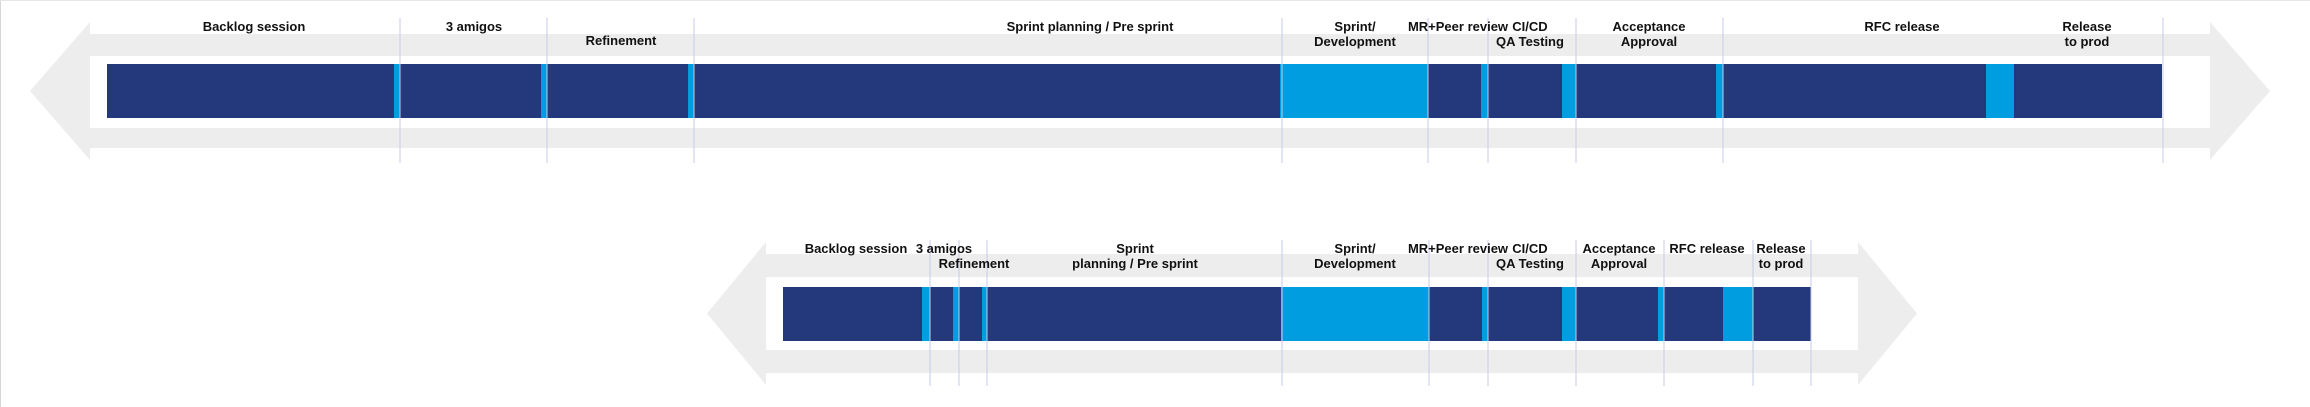 The image size is (2310, 407). What do you see at coordinates (0, 203) in the screenshot?
I see `left-edge-line` at bounding box center [0, 203].